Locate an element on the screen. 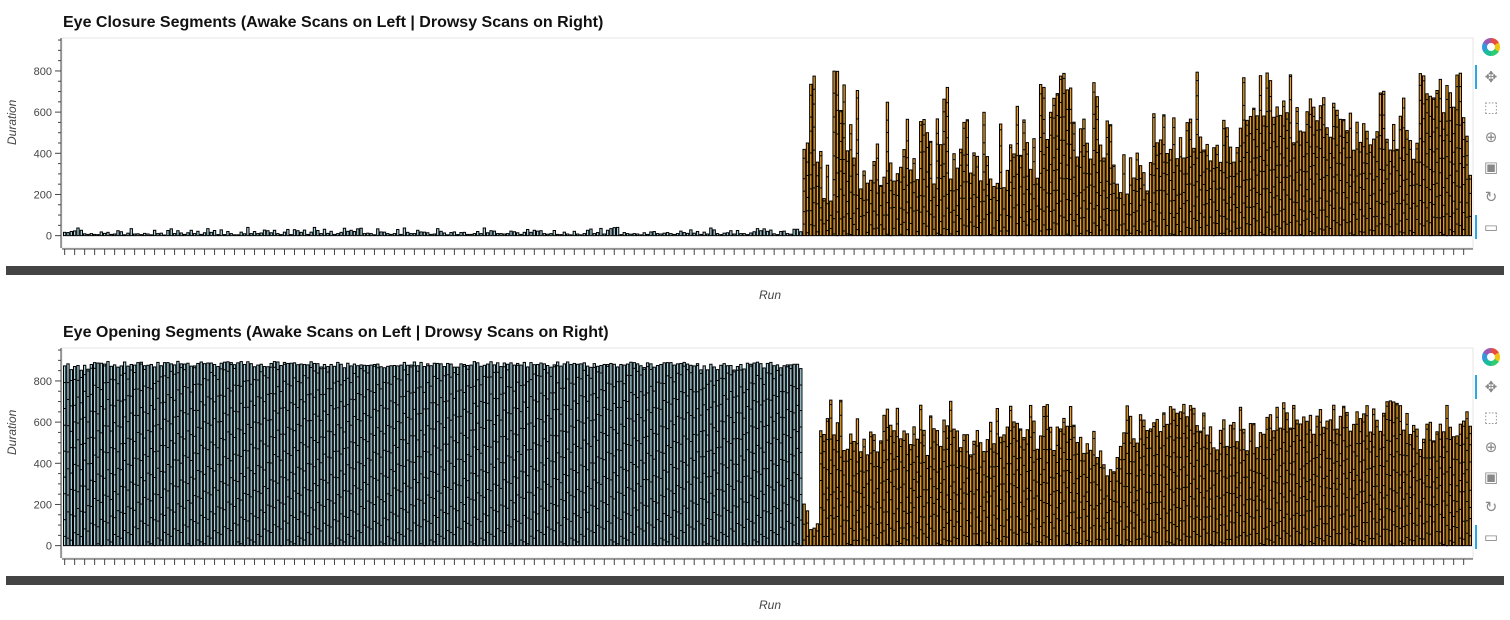 The image size is (1510, 620). reset-tool-icon: ↻ is located at coordinates (1491, 197).